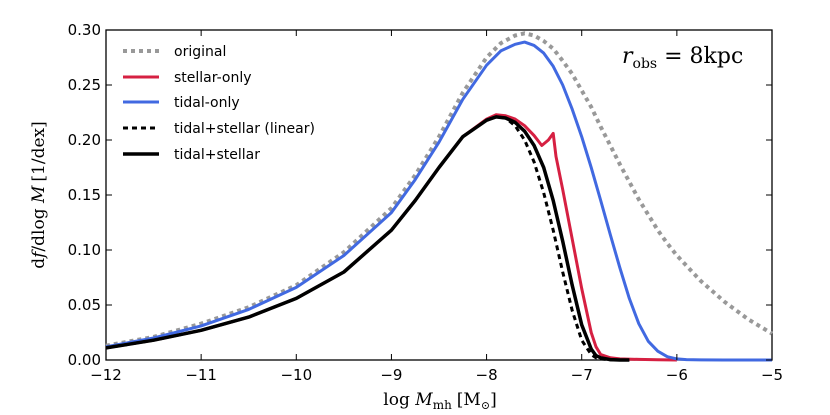  What do you see at coordinates (84, 140) in the screenshot?
I see `y-tick-label: 0.20` at bounding box center [84, 140].